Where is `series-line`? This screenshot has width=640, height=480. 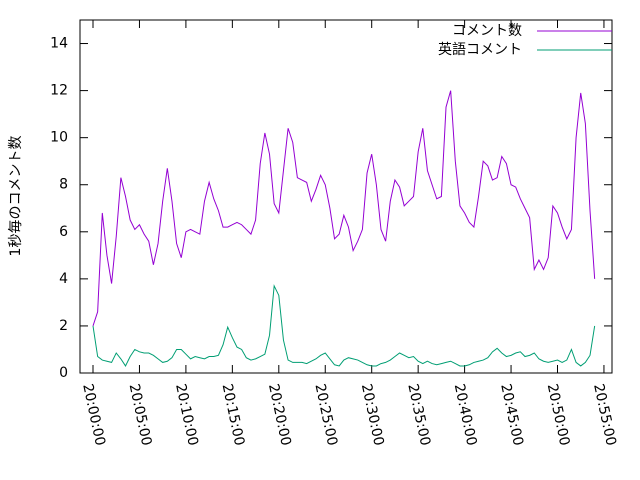 series-line is located at coordinates (344, 325).